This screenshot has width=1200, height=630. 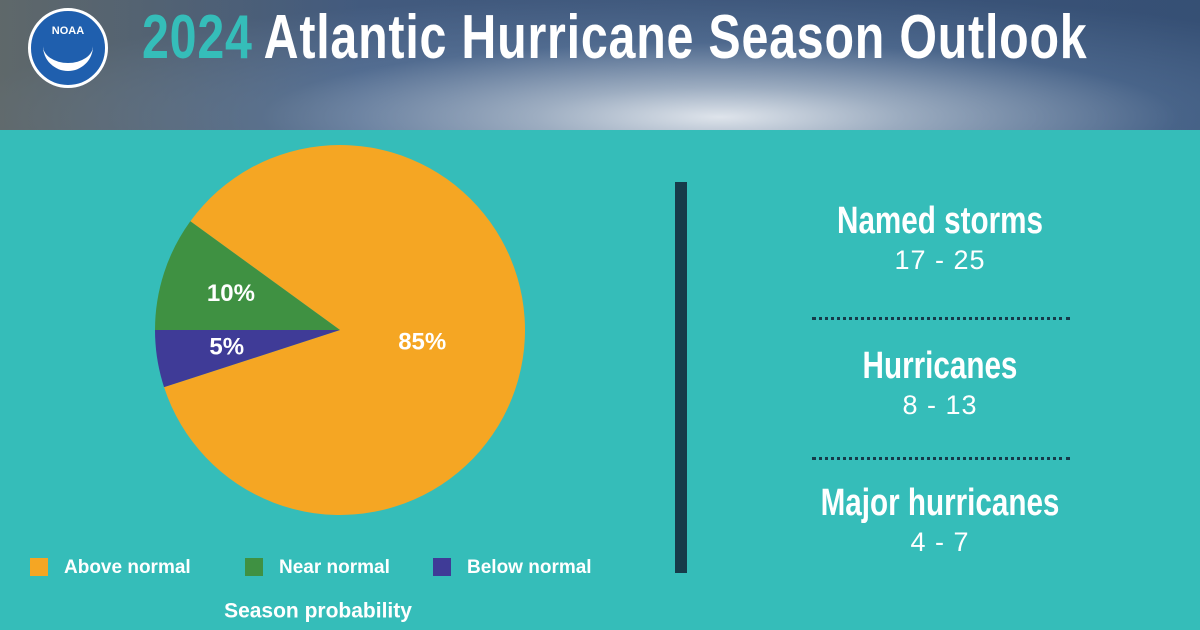 I want to click on stat-label: Named storms, so click(x=940, y=221).